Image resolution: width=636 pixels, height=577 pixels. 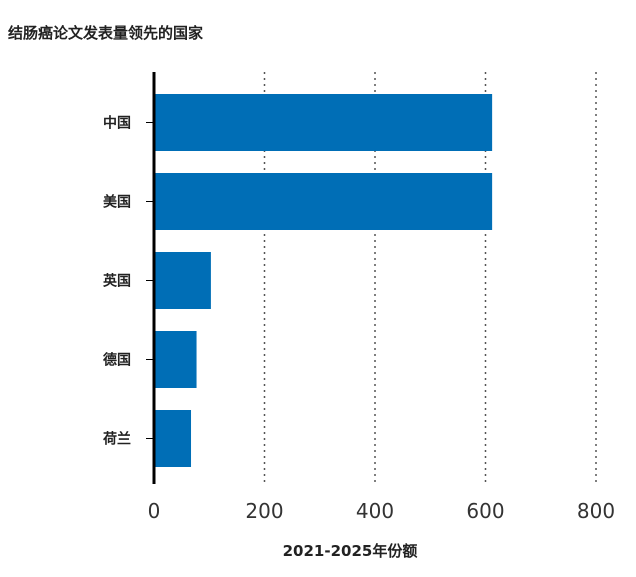 What do you see at coordinates (485, 511) in the screenshot?
I see `x-tick-label-600: 600` at bounding box center [485, 511].